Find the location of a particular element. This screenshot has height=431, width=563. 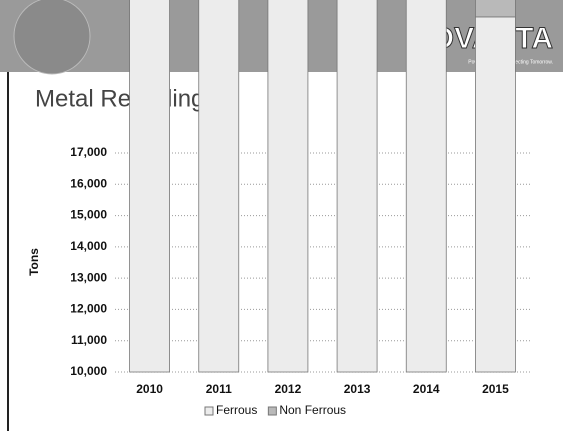

x-tick-label: 2010 is located at coordinates (149, 389).